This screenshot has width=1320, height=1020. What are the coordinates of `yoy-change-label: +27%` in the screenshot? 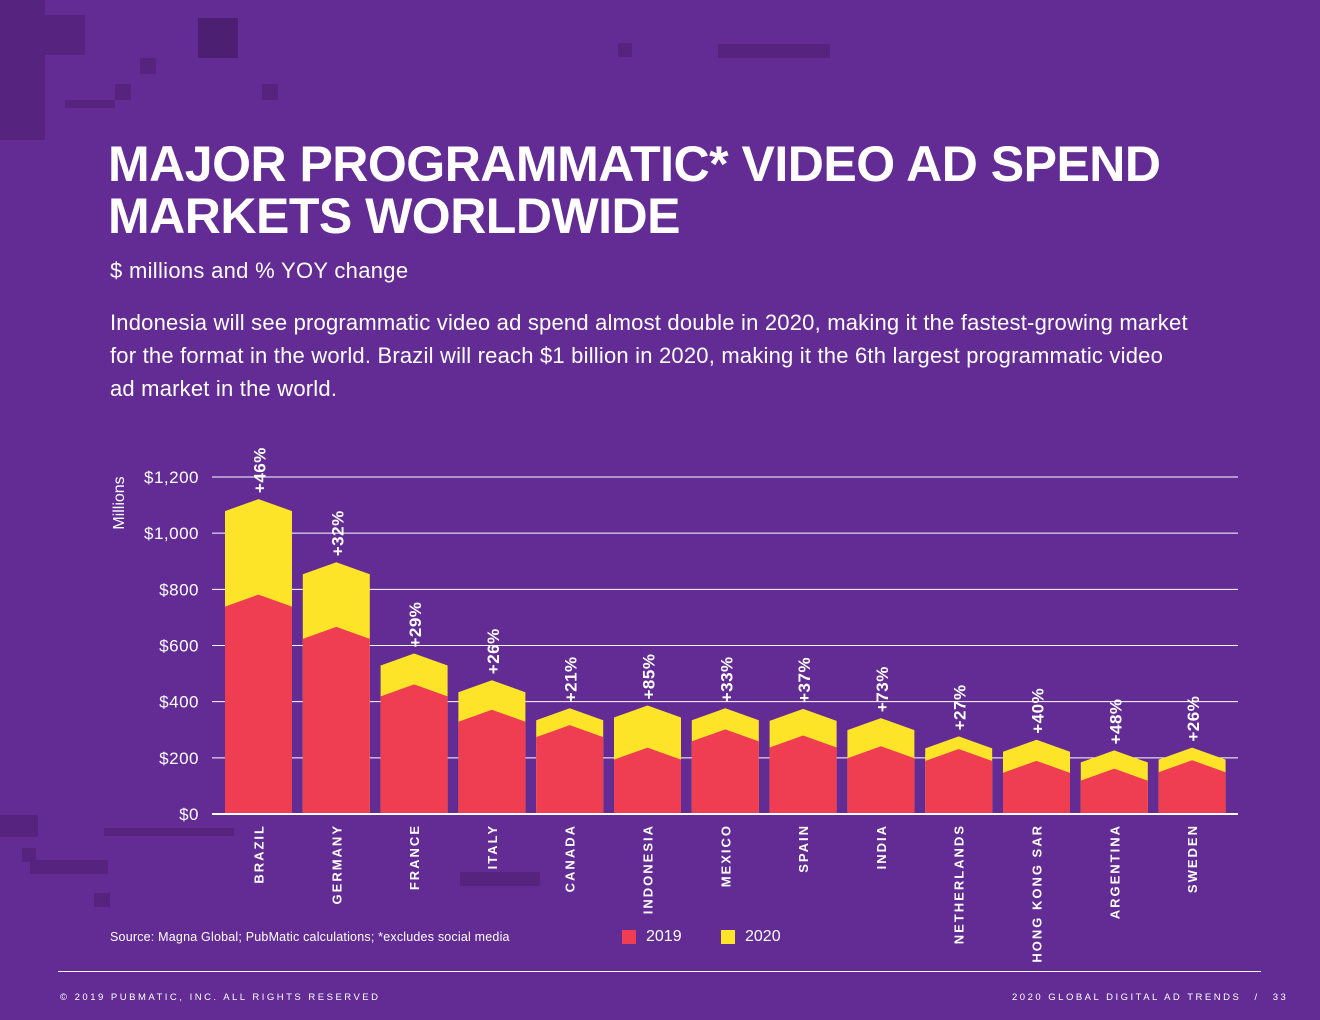 It's located at (960, 707).